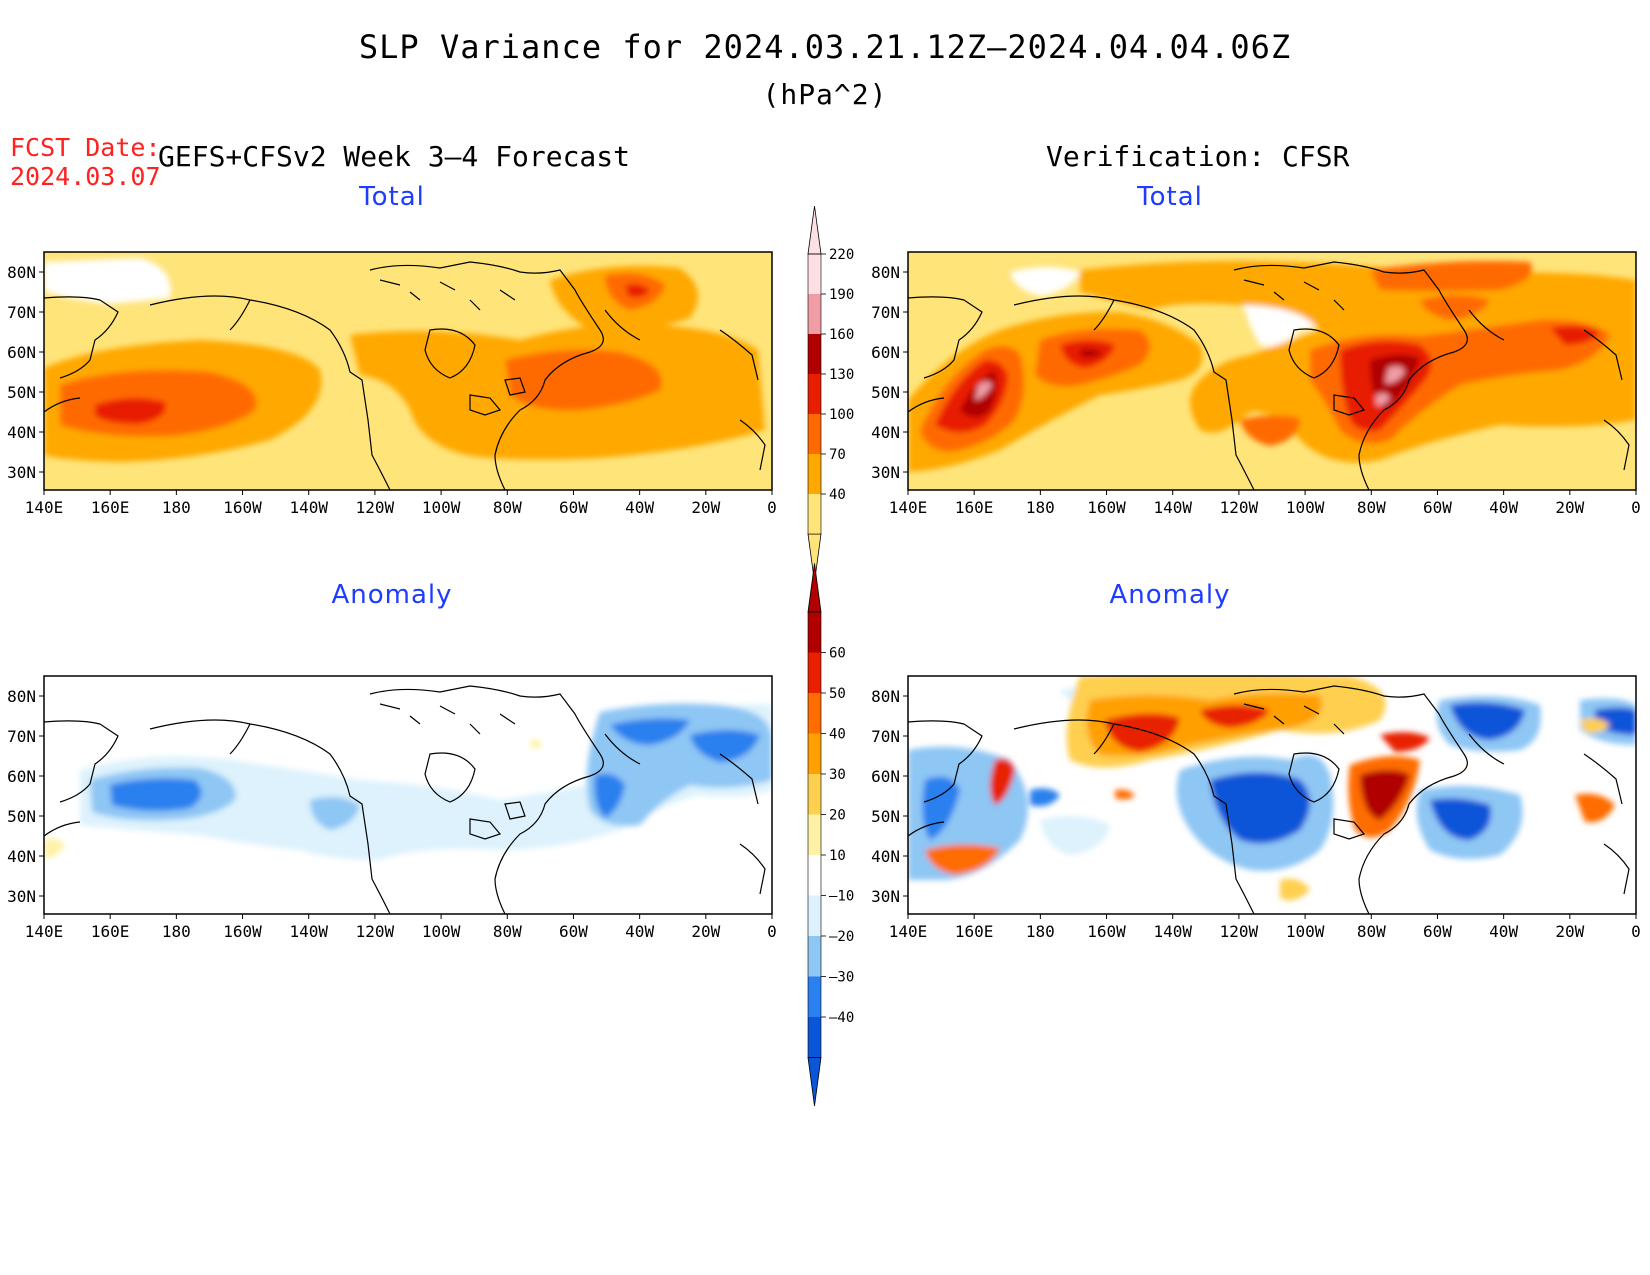  I want to click on total-colorbar-label: 220, so click(841, 255).